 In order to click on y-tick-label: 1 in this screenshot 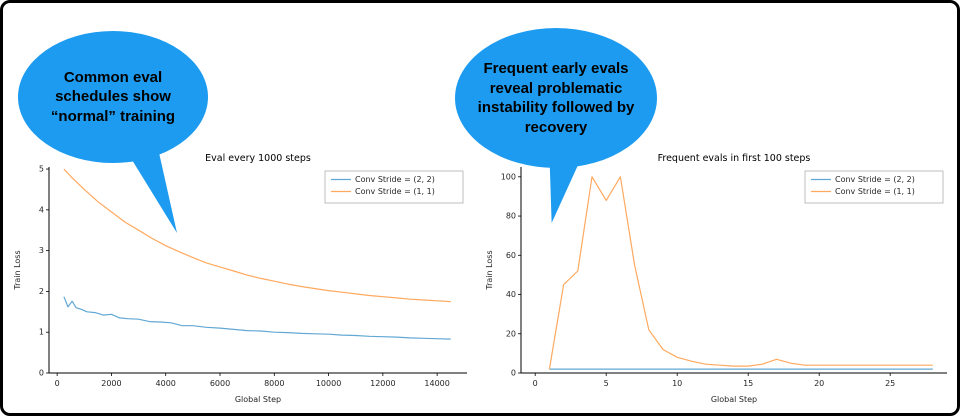, I will do `click(41, 332)`.